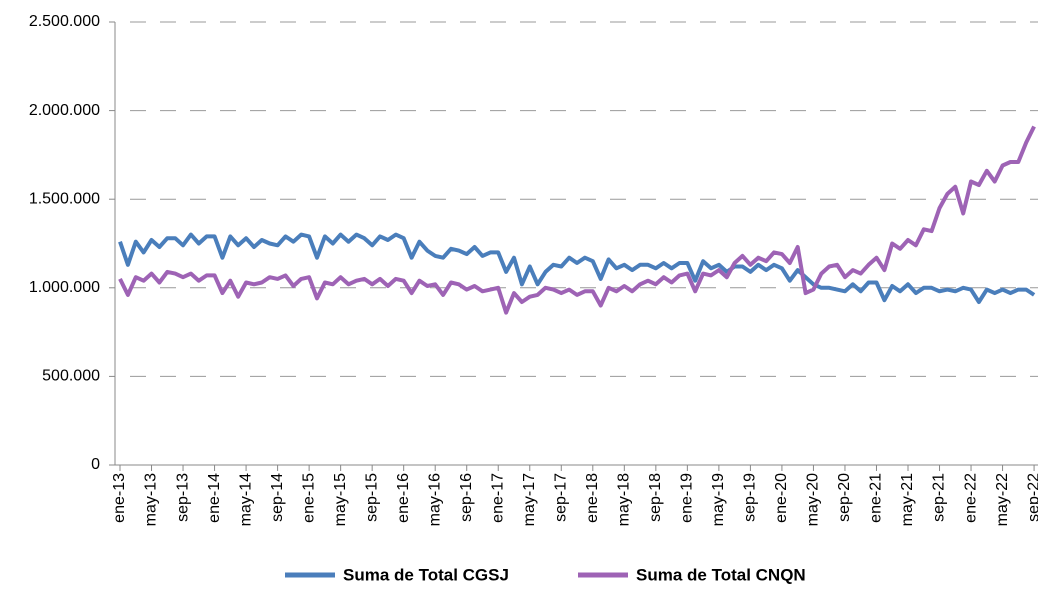 Image resolution: width=1038 pixels, height=589 pixels. Describe the element at coordinates (970, 498) in the screenshot. I see `x-tick-label: ene-22` at that location.